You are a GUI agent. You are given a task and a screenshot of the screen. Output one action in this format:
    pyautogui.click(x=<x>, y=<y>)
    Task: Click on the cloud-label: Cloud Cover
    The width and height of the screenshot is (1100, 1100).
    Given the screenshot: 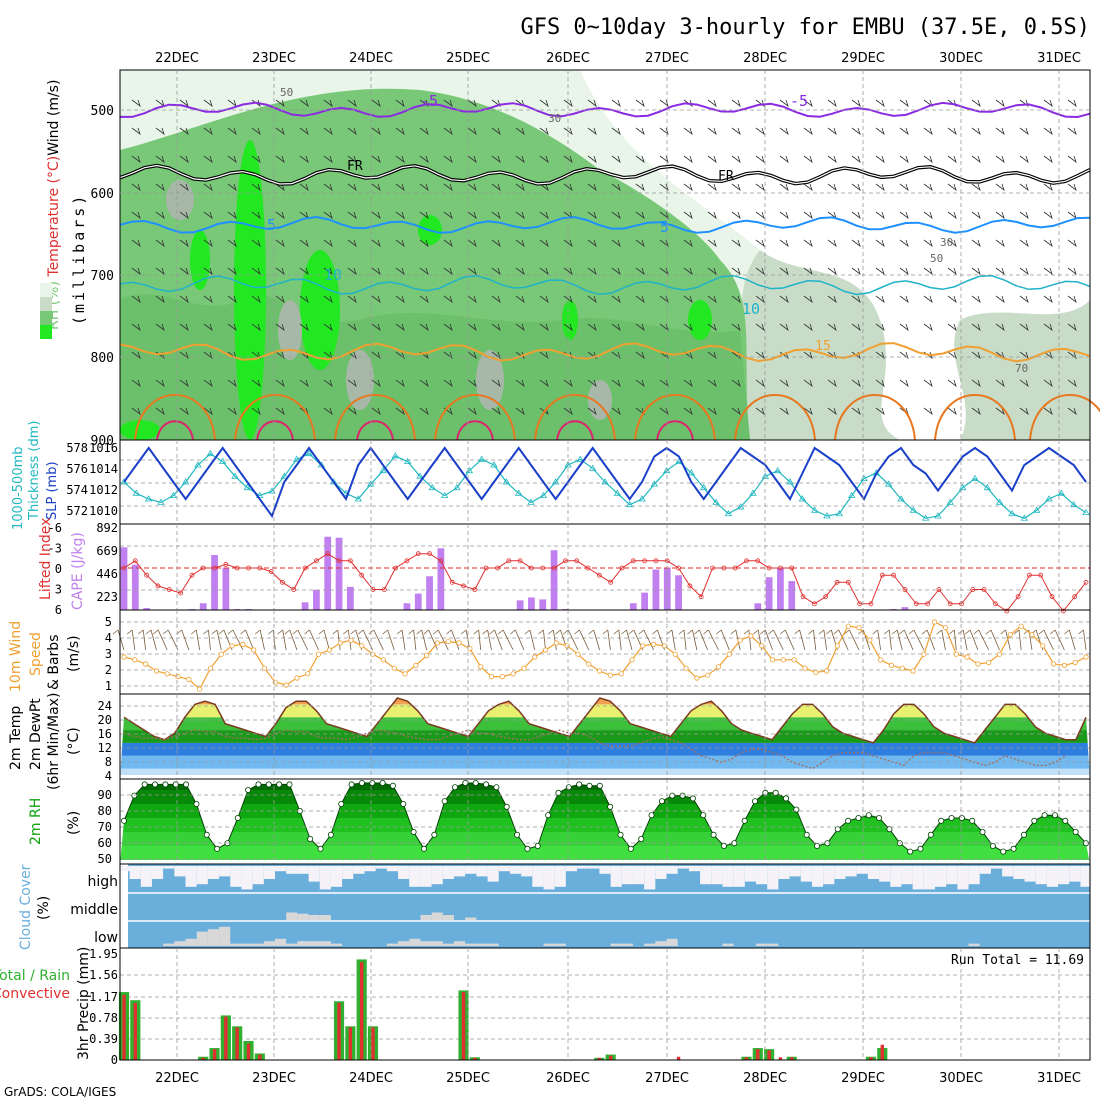 What is the action you would take?
    pyautogui.click(x=26, y=907)
    